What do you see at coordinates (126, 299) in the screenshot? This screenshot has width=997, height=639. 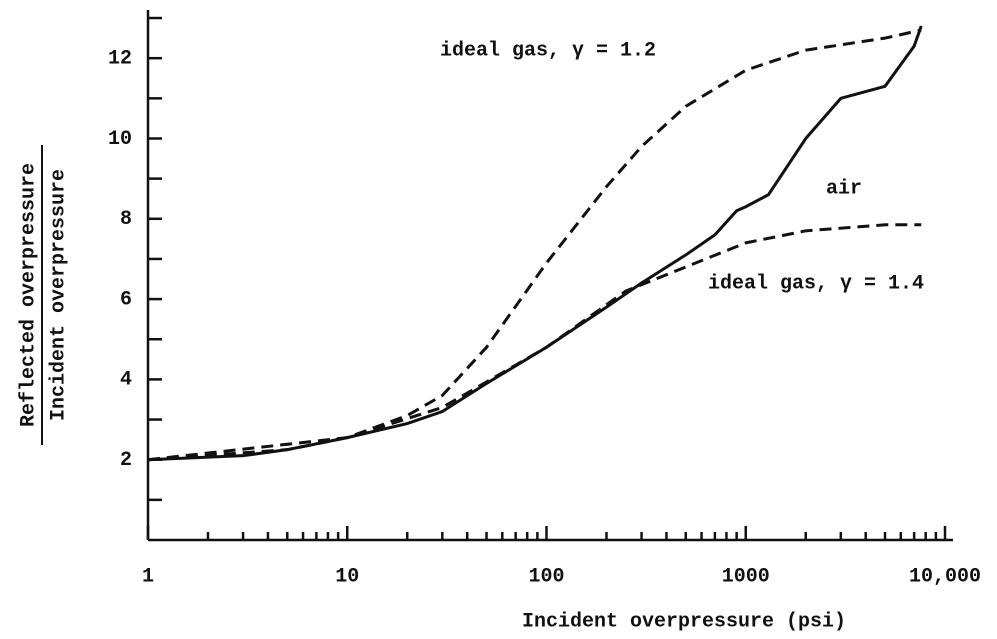 I see `y-tick-label: 6` at bounding box center [126, 299].